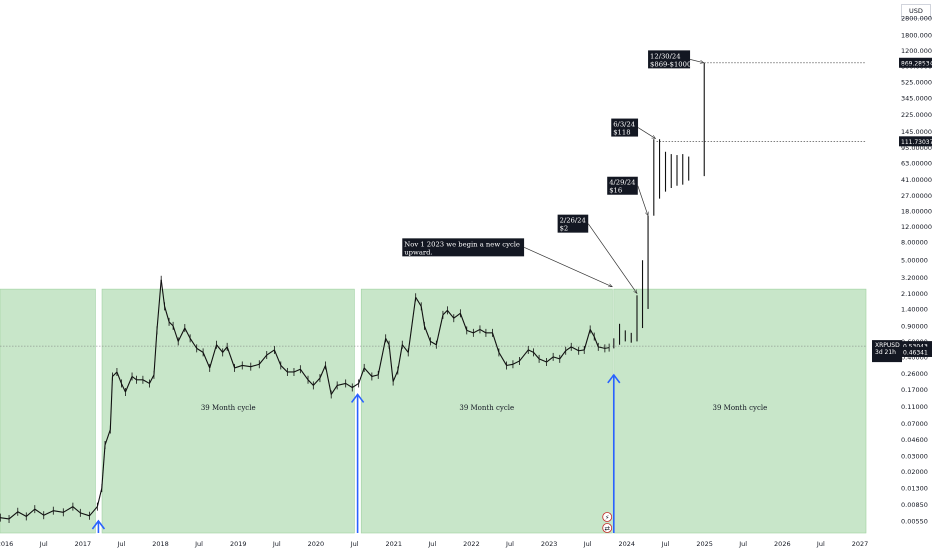 This screenshot has height=550, width=932. What do you see at coordinates (860, 544) in the screenshot?
I see `x-tick-label: 2027` at bounding box center [860, 544].